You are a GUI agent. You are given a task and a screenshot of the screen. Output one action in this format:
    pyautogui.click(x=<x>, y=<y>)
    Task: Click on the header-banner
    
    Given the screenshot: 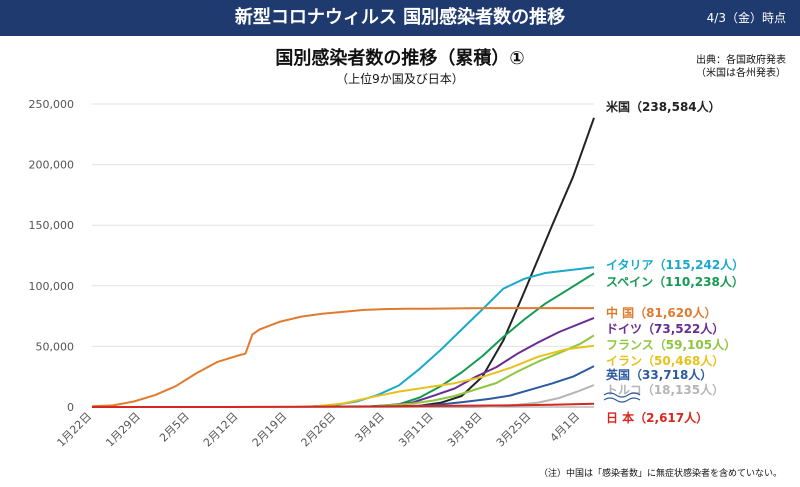 What is the action you would take?
    pyautogui.click(x=400, y=18)
    